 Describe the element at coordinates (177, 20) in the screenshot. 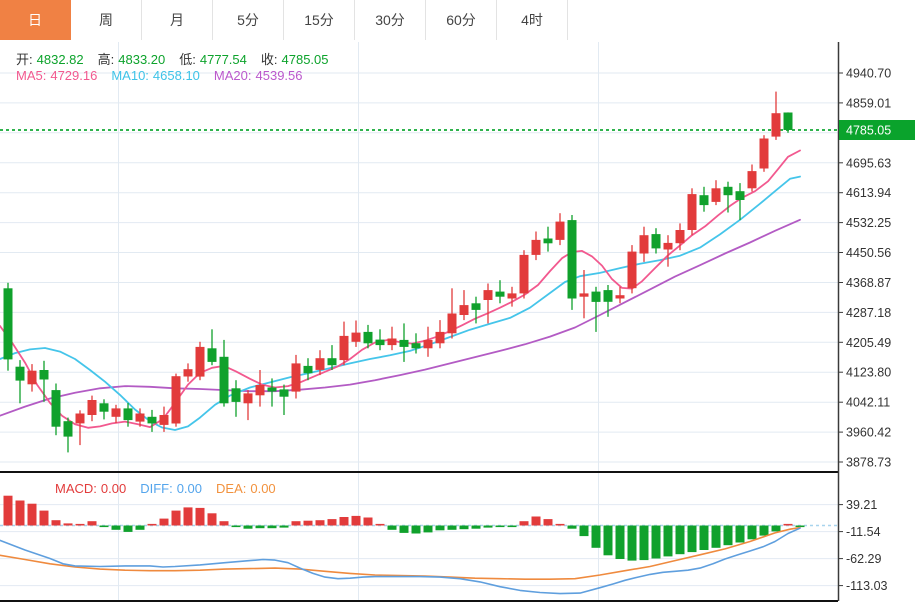

I see `timeframe-tab-2: 月` at that location.